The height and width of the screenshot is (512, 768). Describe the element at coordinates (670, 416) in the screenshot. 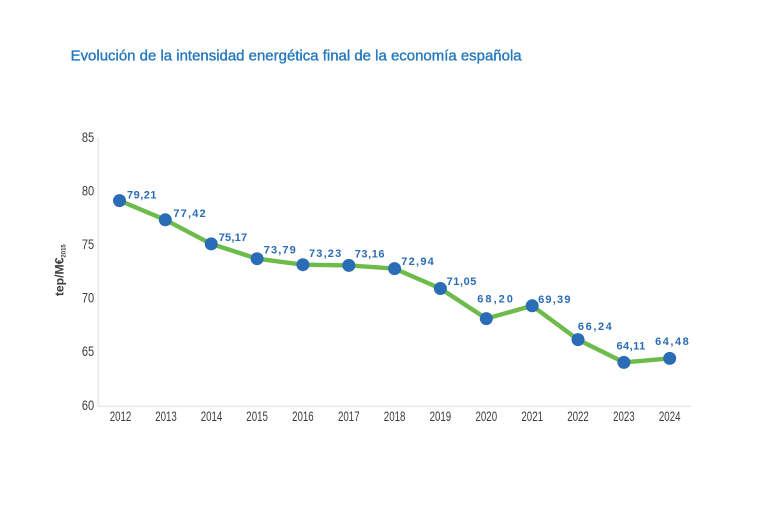

I see `svg-text: 2024` at that location.